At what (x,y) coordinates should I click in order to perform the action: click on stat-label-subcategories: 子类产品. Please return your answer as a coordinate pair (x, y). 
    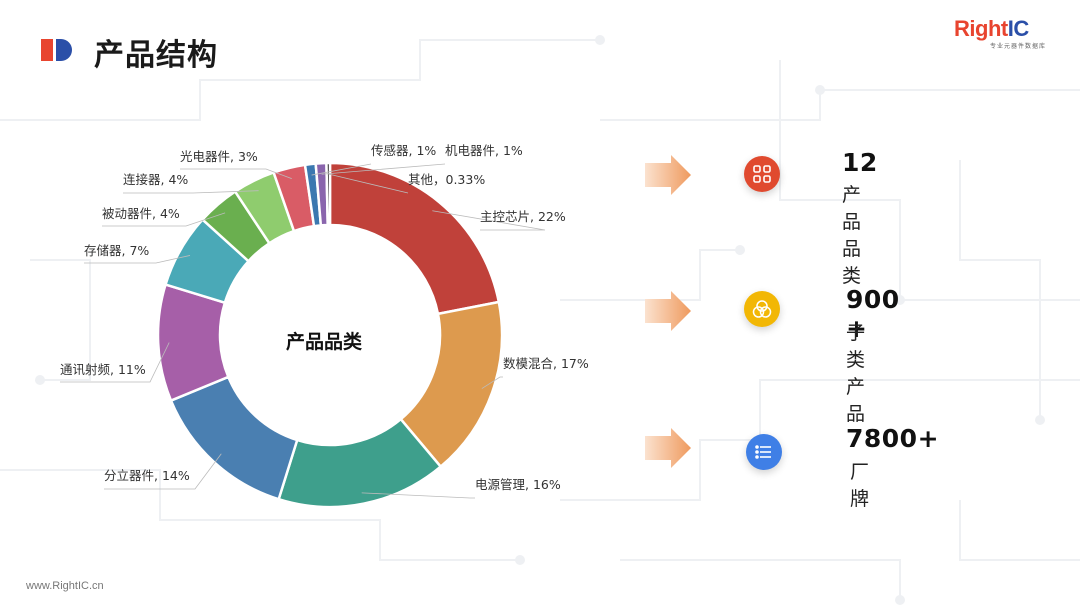
    Looking at the image, I should click on (856, 373).